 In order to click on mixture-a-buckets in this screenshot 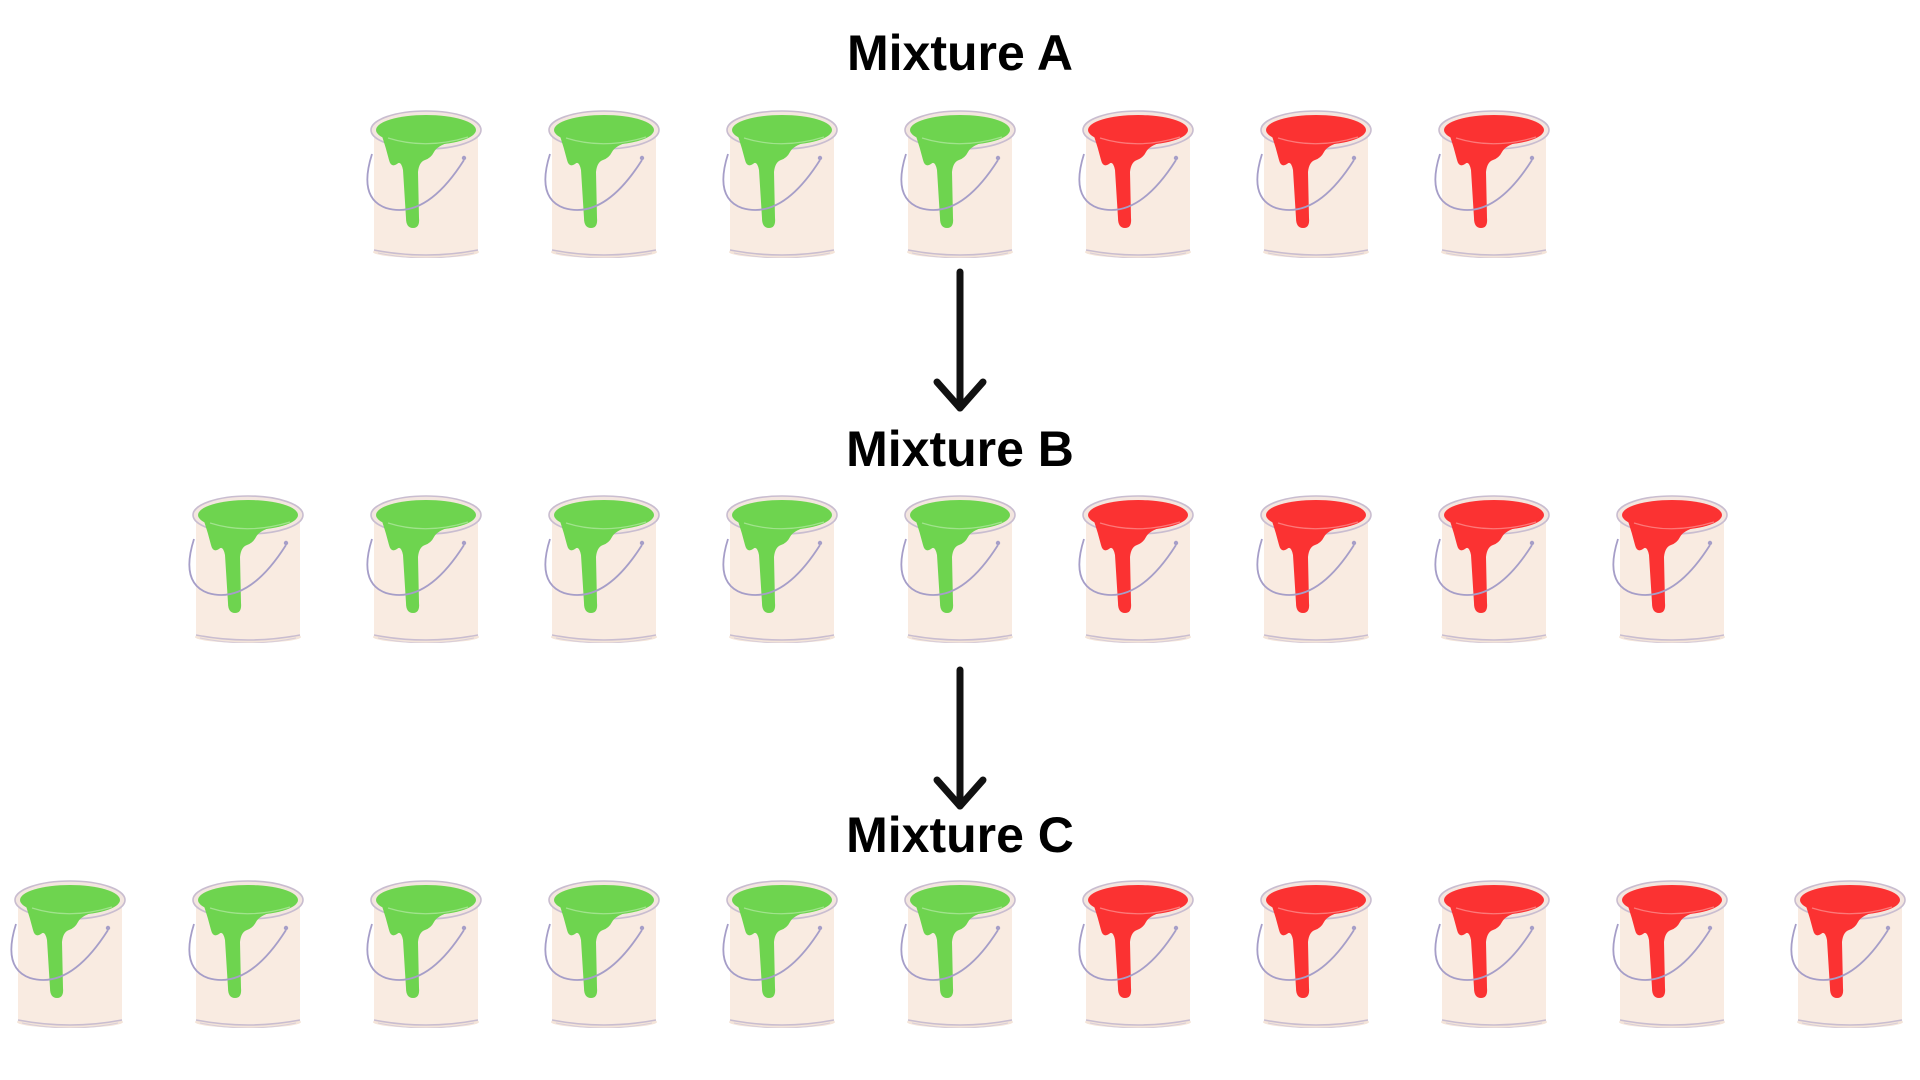, I will do `click(958, 184)`.